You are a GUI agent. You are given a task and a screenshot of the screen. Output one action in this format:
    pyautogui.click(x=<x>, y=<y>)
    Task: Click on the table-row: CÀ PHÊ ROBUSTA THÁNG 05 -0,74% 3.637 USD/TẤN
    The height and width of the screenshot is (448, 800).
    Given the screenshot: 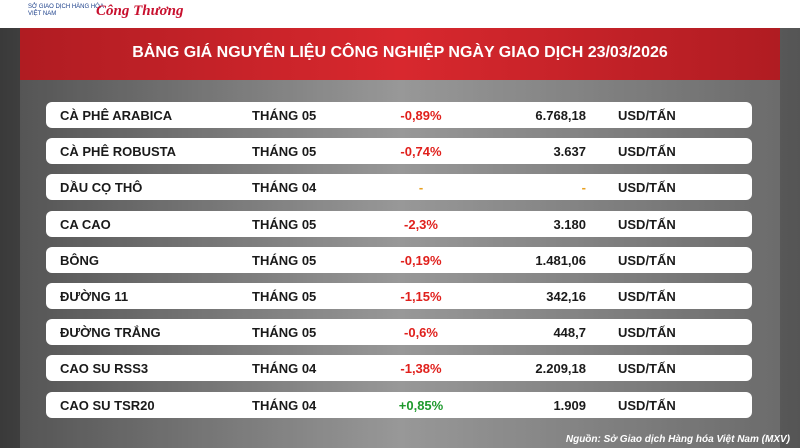 What is the action you would take?
    pyautogui.click(x=399, y=151)
    